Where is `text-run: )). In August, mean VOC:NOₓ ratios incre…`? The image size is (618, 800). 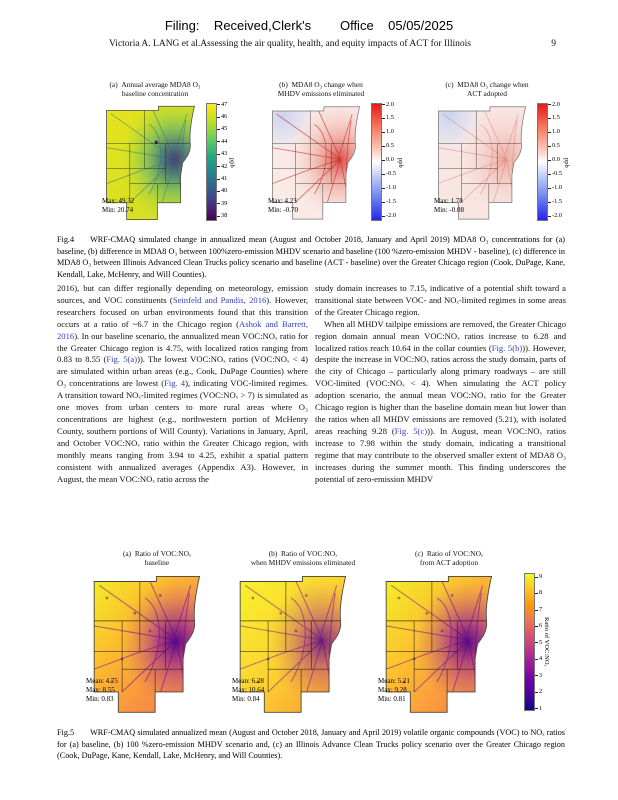 text-run: )). In August, mean VOC:NOₓ ratios incre… is located at coordinates (440, 454).